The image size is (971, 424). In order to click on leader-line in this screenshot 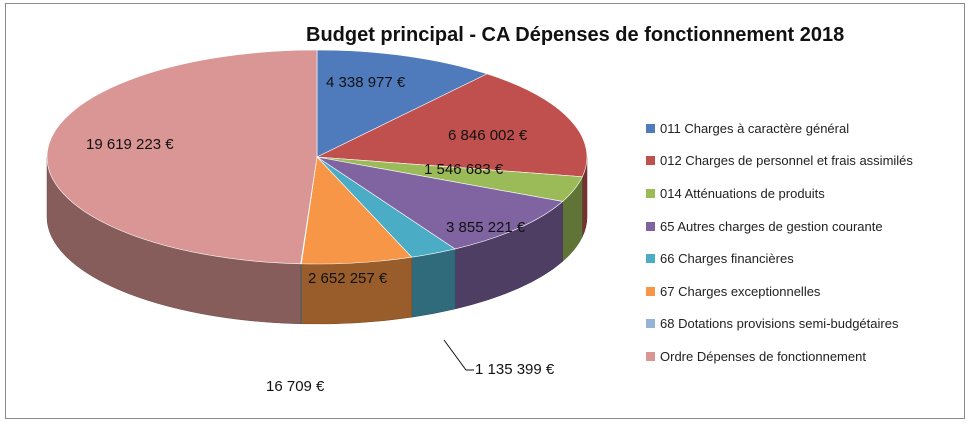, I will do `click(458, 355)`.